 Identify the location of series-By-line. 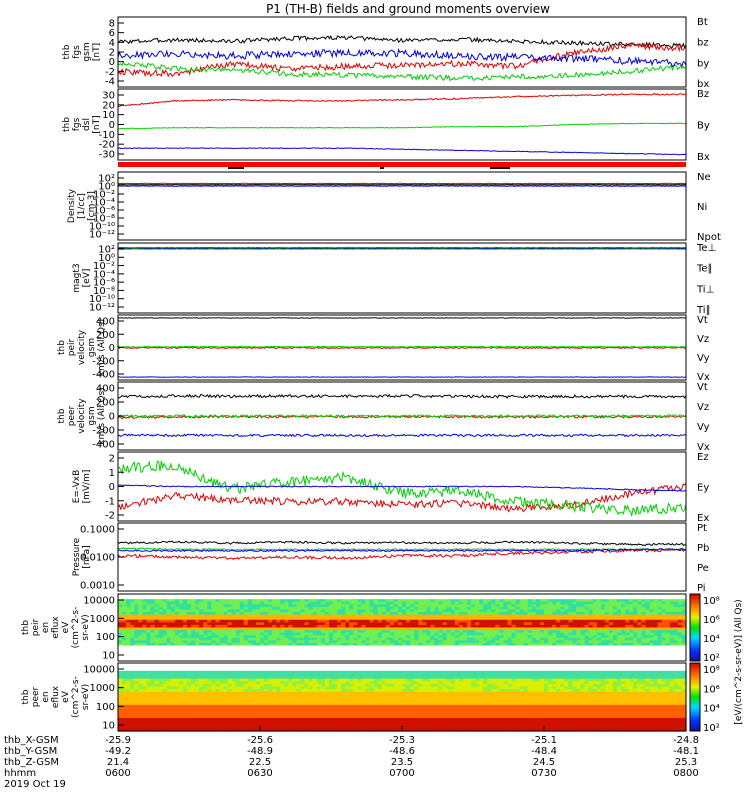
(402, 126).